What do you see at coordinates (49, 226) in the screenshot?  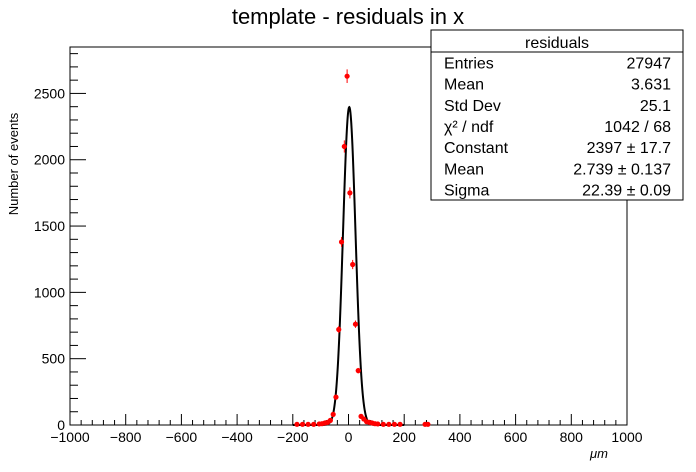 I see `y-tick-label: 1500` at bounding box center [49, 226].